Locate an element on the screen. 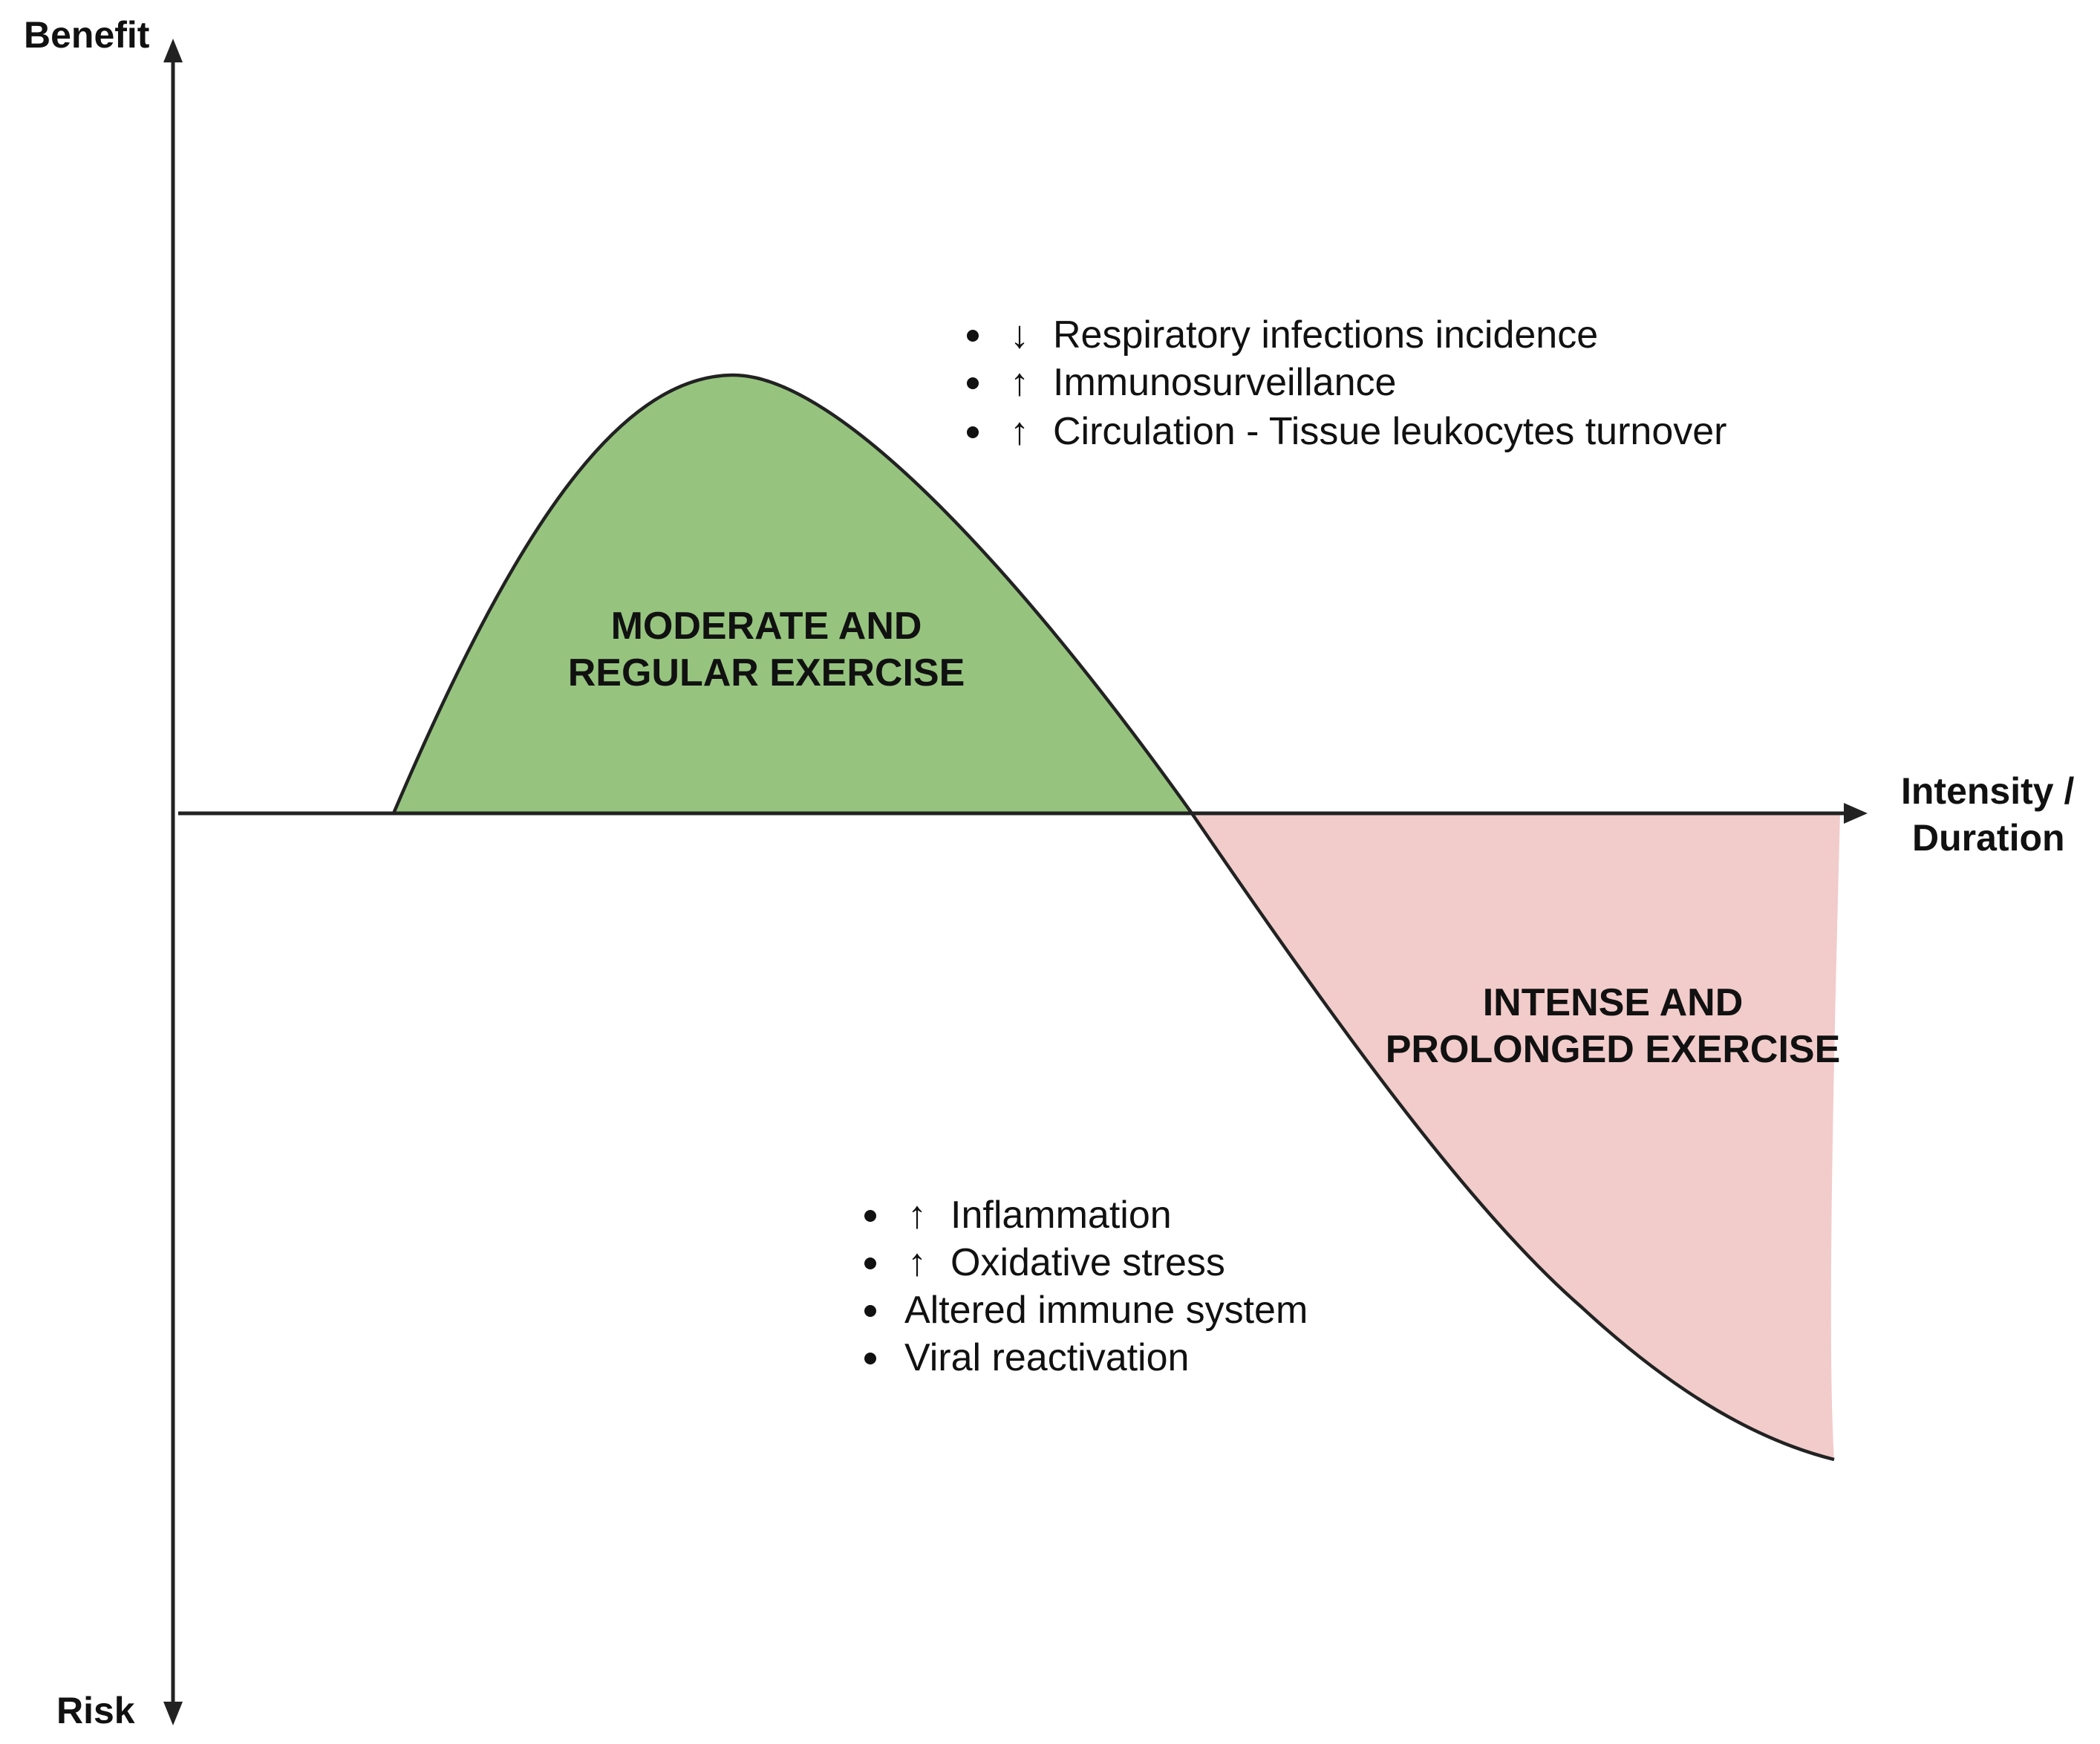 Image resolution: width=2100 pixels, height=1744 pixels. list-item: ↑ Inflammation is located at coordinates (1018, 1215).